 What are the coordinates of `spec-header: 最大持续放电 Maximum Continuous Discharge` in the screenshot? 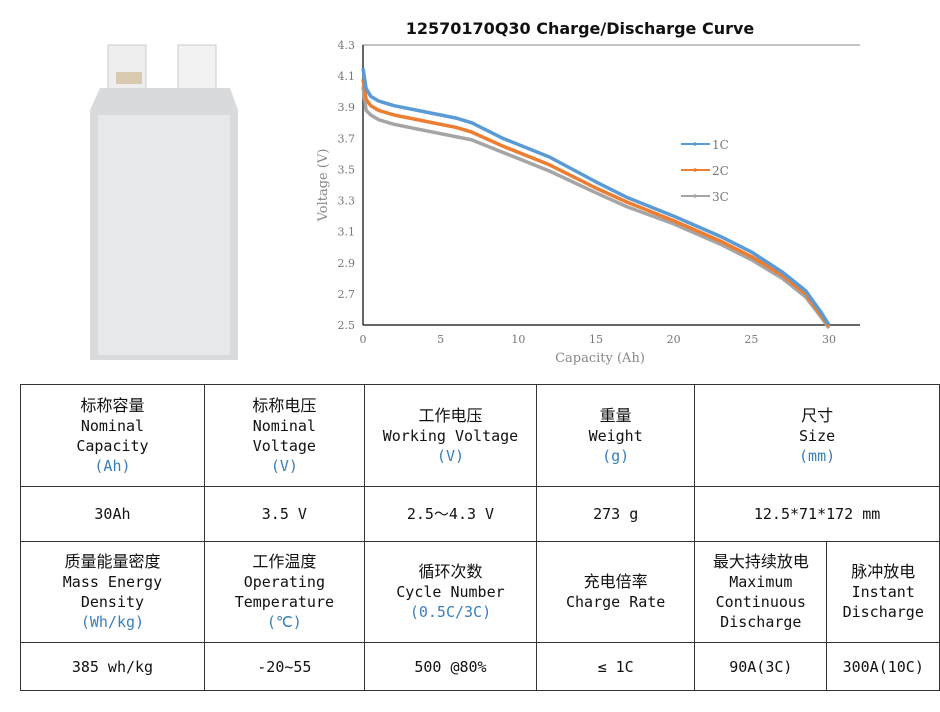 It's located at (761, 592).